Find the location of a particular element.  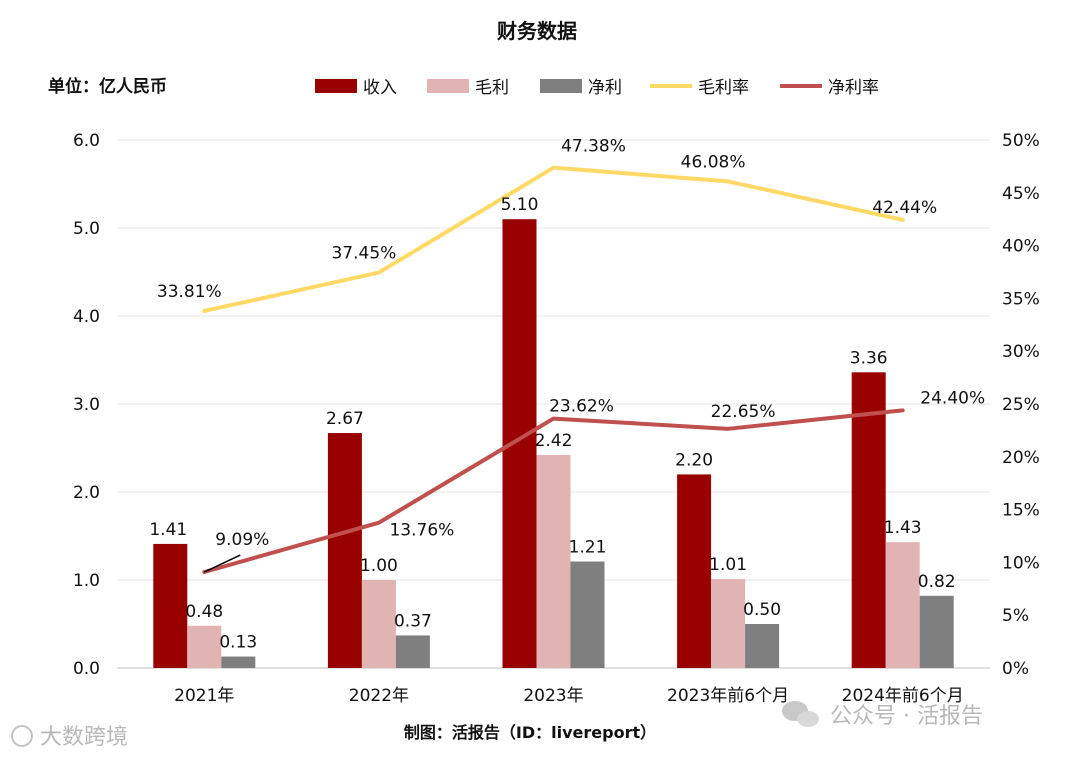

legend-label: 净利率 is located at coordinates (853, 88).